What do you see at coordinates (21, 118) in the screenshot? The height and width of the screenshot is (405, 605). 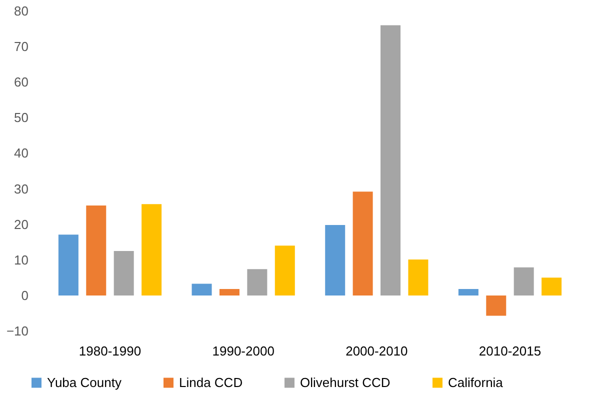 I see `y-tick-label: 50` at bounding box center [21, 118].